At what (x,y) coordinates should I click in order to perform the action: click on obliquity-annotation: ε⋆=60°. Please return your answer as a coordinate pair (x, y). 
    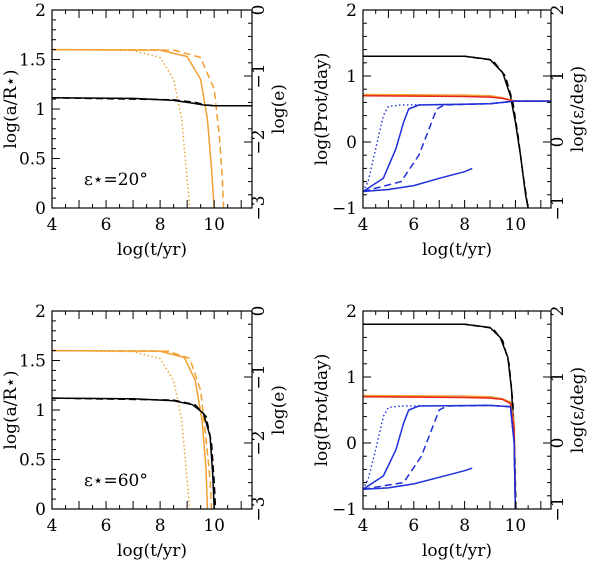
    Looking at the image, I should click on (116, 481).